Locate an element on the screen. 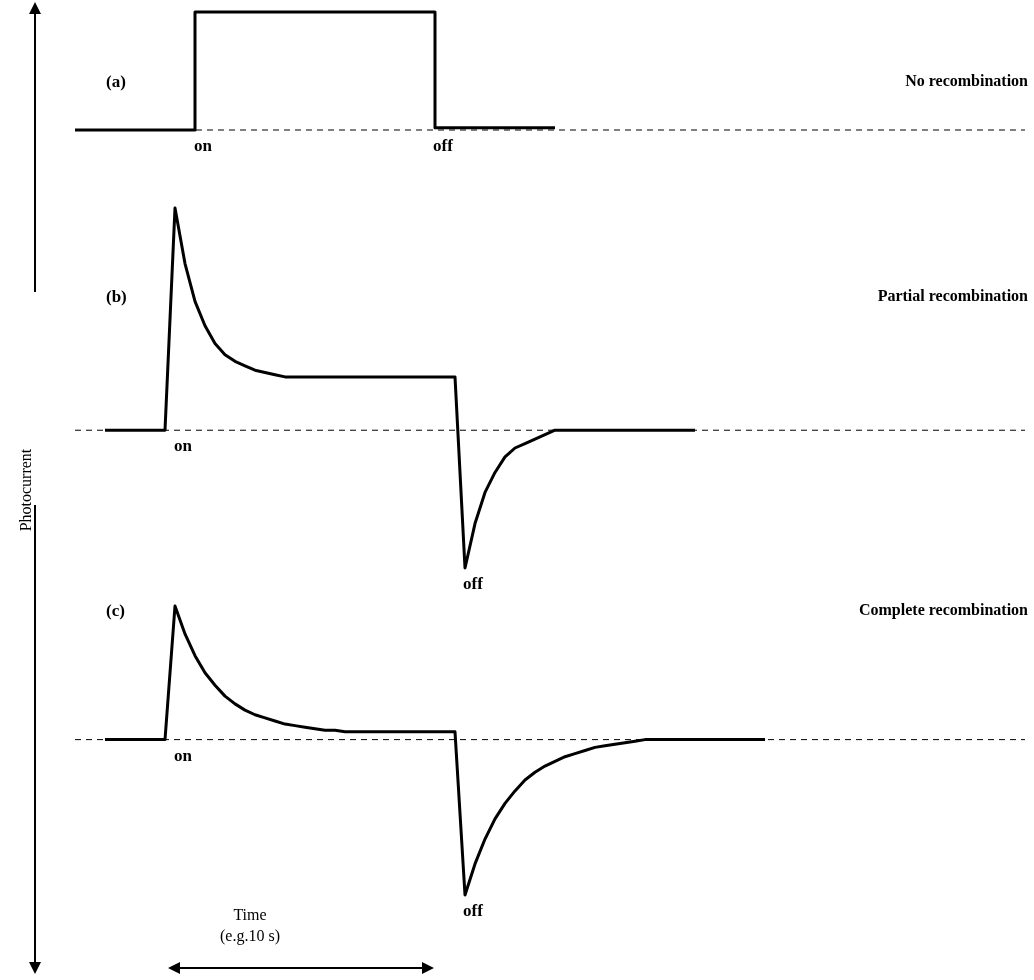 Image resolution: width=1034 pixels, height=980 pixels. text: No recombination is located at coordinates (966, 81).